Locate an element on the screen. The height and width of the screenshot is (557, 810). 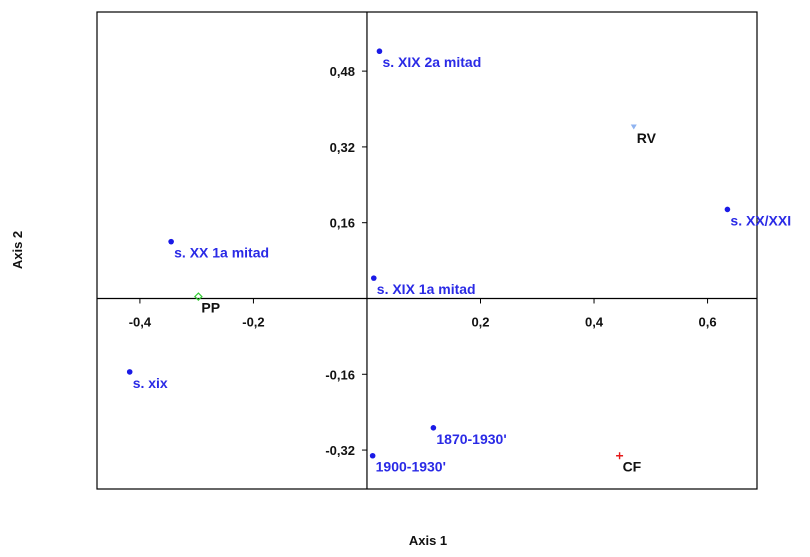
data-point: s. XIX 2a mitad is located at coordinates (428, 59).